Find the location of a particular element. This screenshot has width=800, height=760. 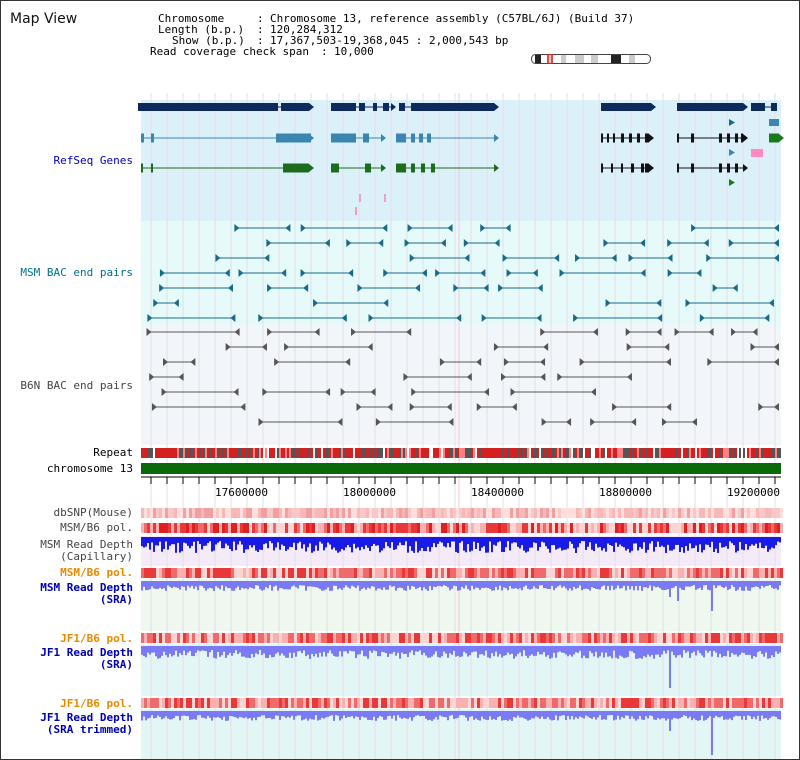

track-label-b6n-bac: B6N BAC end pairs is located at coordinates (76, 385).